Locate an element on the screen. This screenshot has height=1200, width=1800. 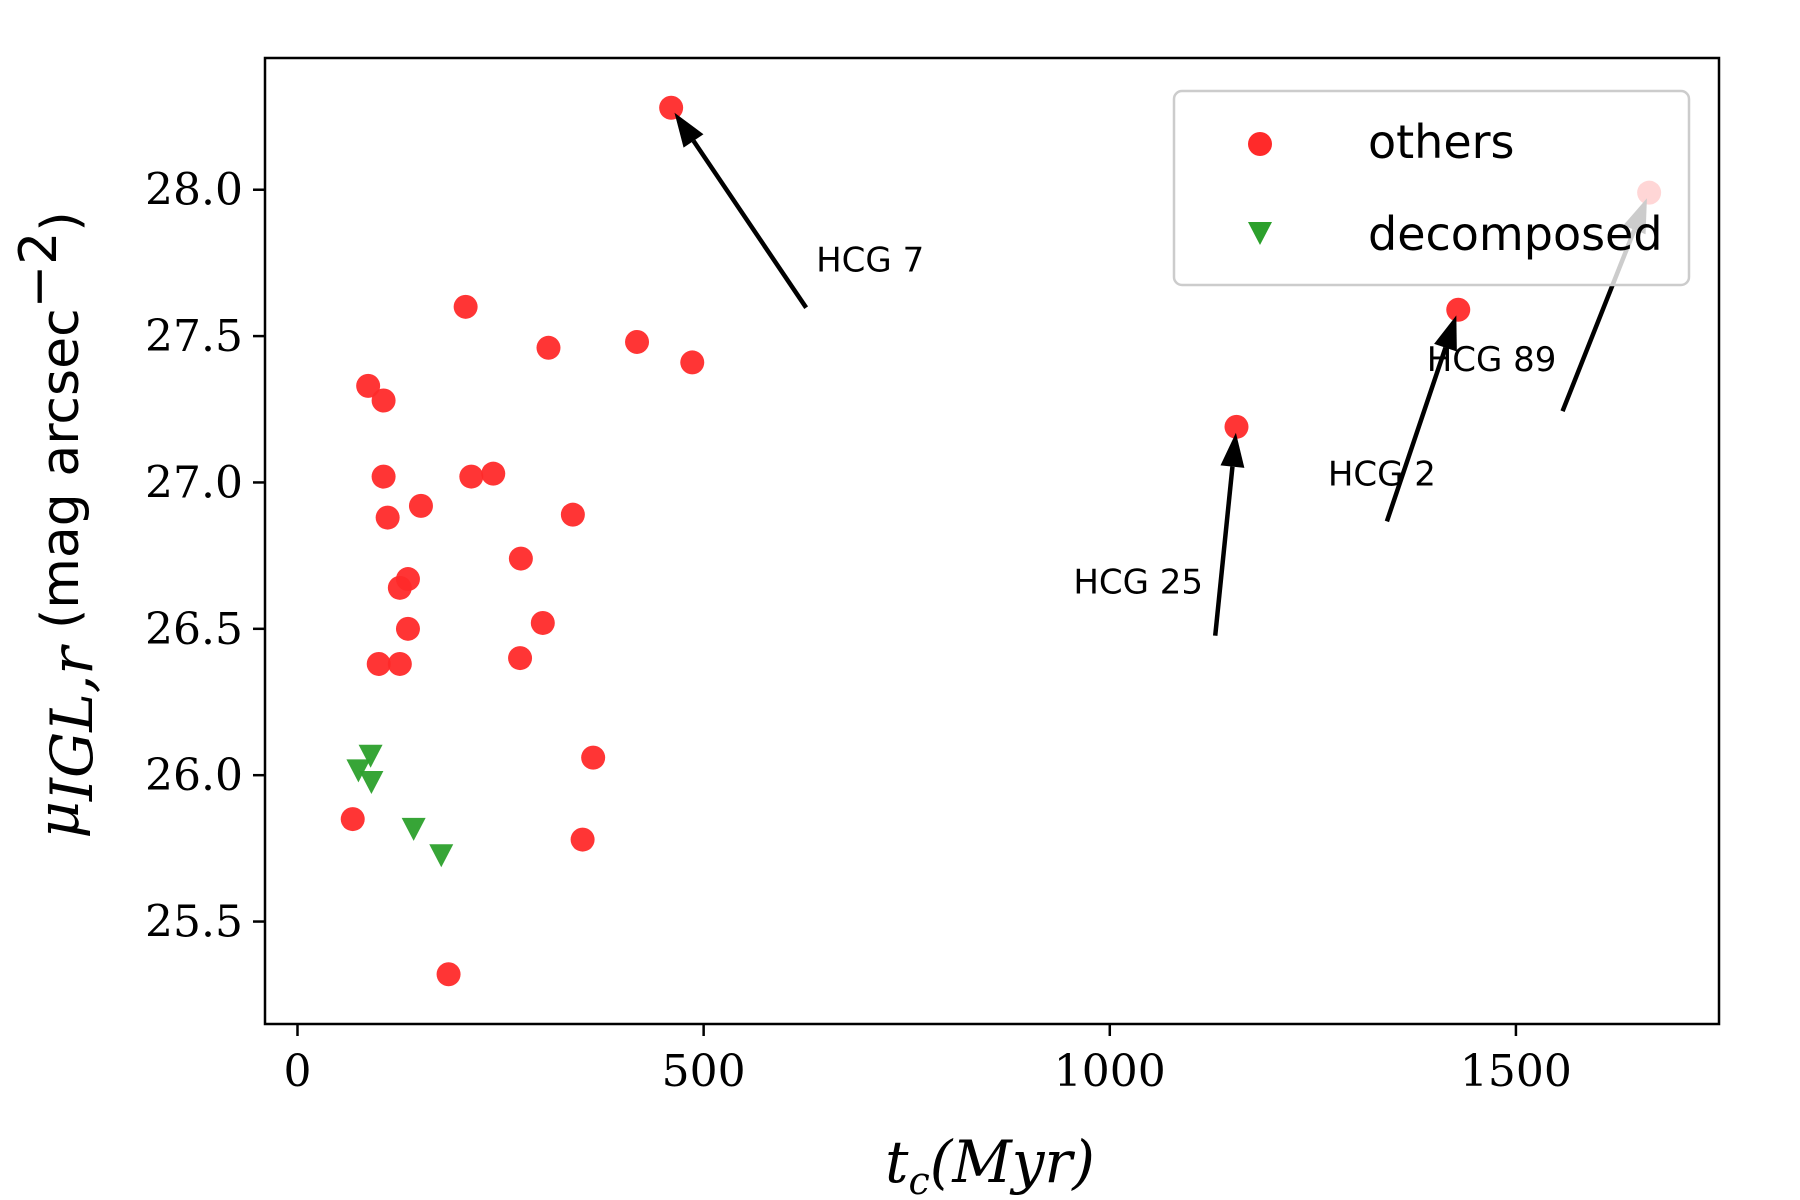
y-axis-title-sub: IGL,r is located at coordinates (72, 723).